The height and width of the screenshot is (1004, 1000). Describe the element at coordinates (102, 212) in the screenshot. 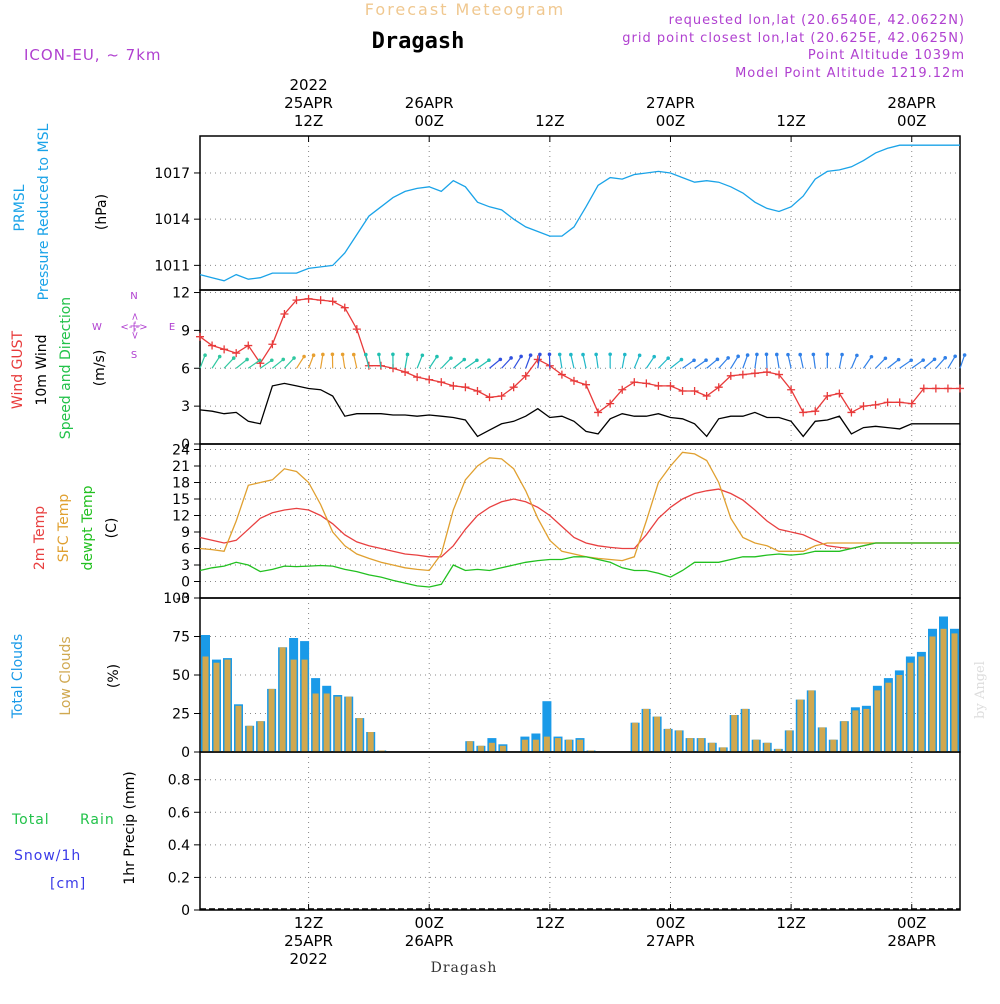

I see `pressure-unit: (hPa)` at that location.